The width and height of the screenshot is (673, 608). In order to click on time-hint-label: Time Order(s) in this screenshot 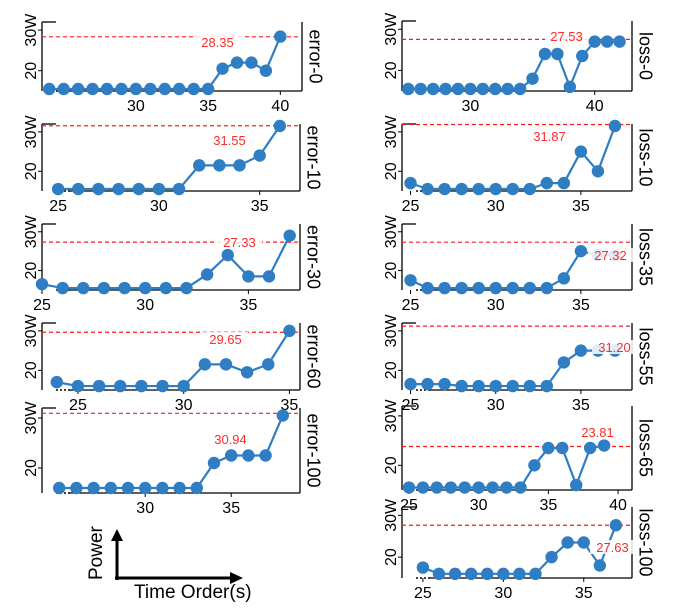, I will do `click(193, 592)`.